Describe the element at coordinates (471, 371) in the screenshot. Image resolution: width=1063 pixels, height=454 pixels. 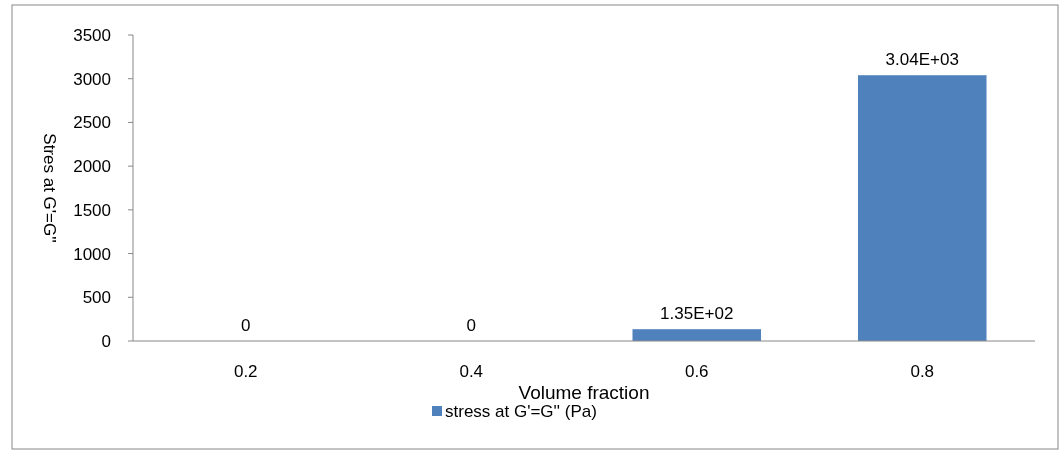
I see `x-tick-label: 0.4` at that location.